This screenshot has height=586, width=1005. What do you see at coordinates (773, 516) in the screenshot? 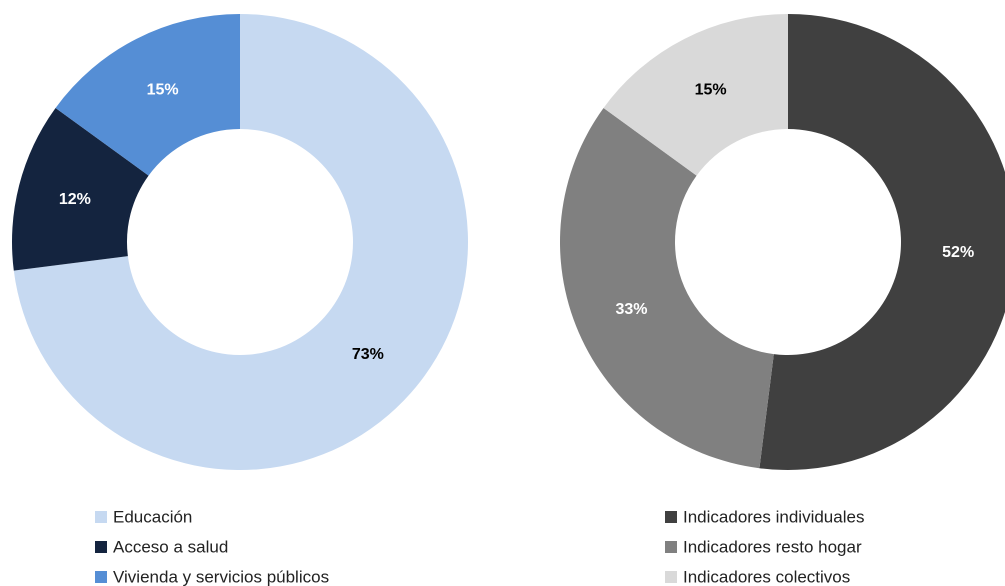
I see `legend-label: Indicadores individuales` at bounding box center [773, 516].